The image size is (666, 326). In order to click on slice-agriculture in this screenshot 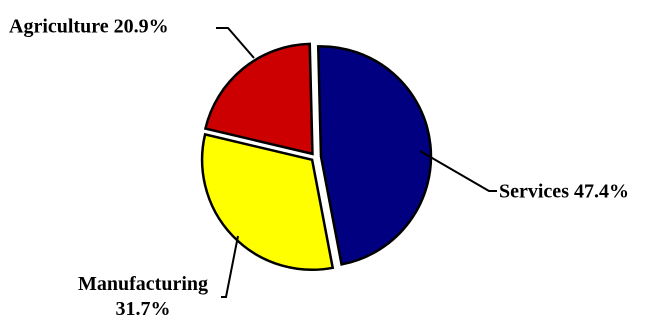, I will do `click(258, 99)`.